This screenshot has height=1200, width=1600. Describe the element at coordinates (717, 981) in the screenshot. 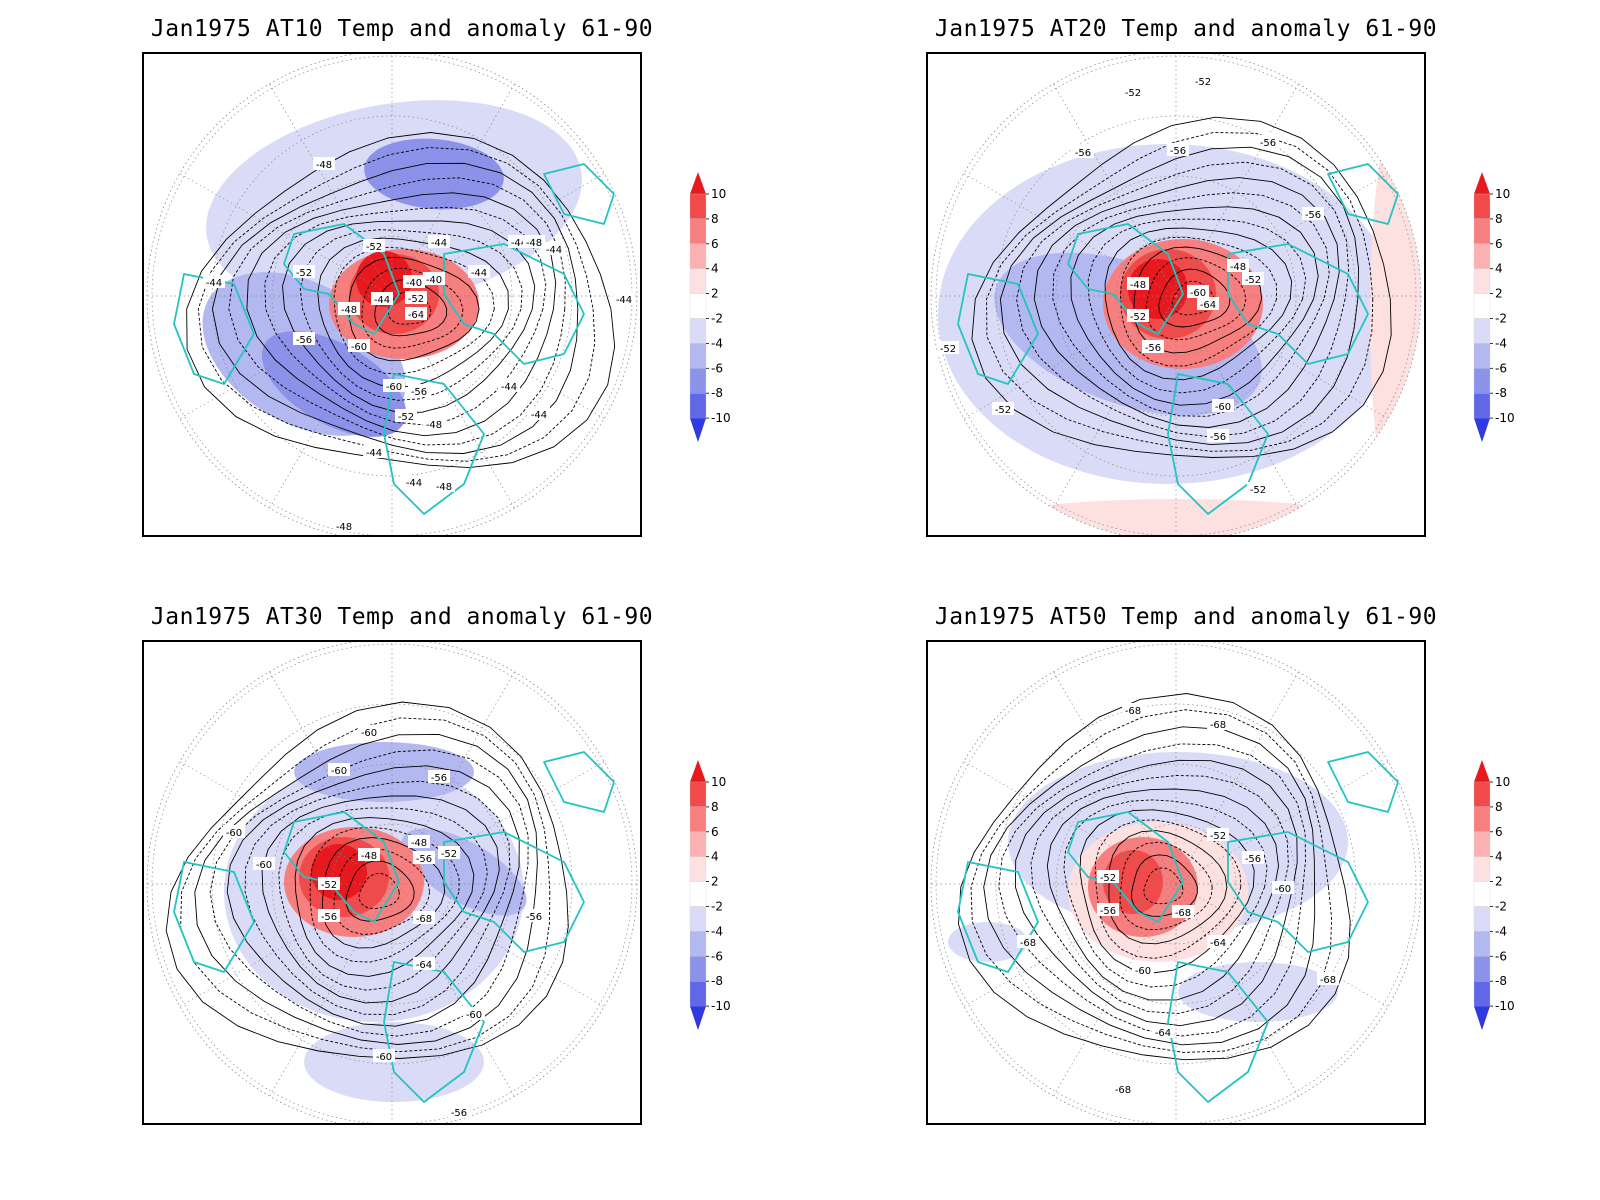

I see `colorbar-tick-label: -8` at that location.